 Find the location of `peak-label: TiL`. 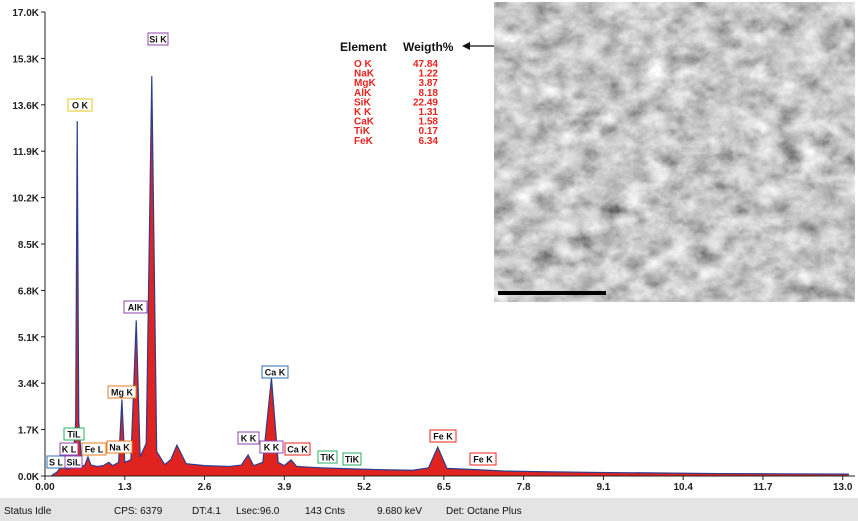

peak-label: TiL is located at coordinates (74, 435).